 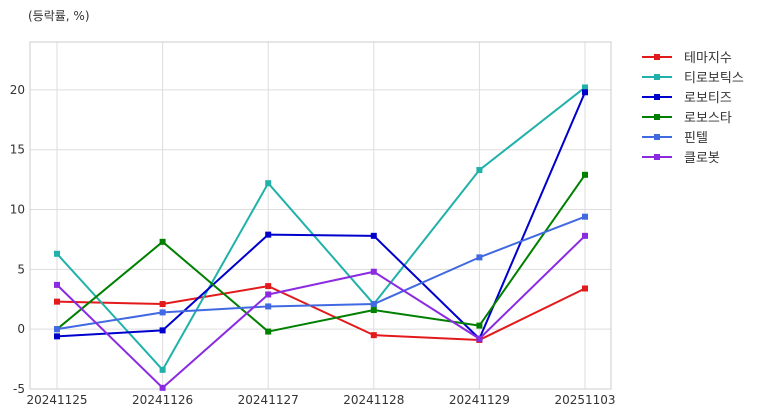 What do you see at coordinates (21, 269) in the screenshot?
I see `y-tick-label: 5` at bounding box center [21, 269].